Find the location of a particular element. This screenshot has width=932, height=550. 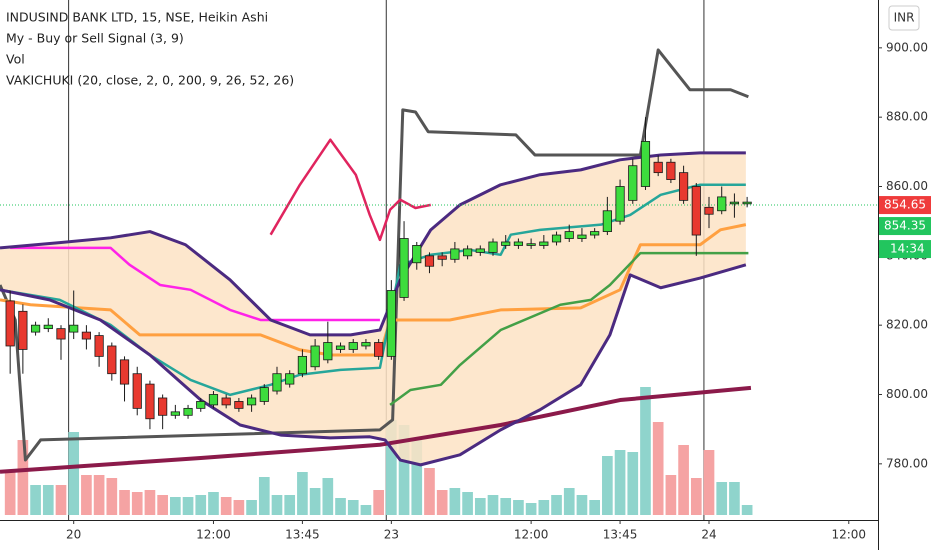

x-tick-label: 24 is located at coordinates (708, 535).